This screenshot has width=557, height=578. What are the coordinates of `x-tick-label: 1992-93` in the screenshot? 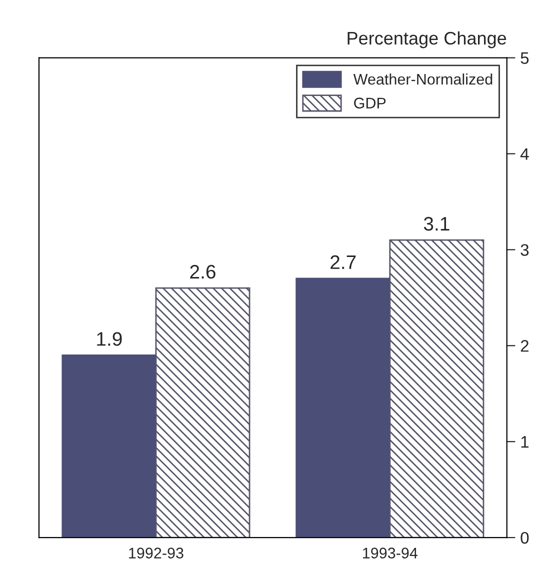 It's located at (156, 553).